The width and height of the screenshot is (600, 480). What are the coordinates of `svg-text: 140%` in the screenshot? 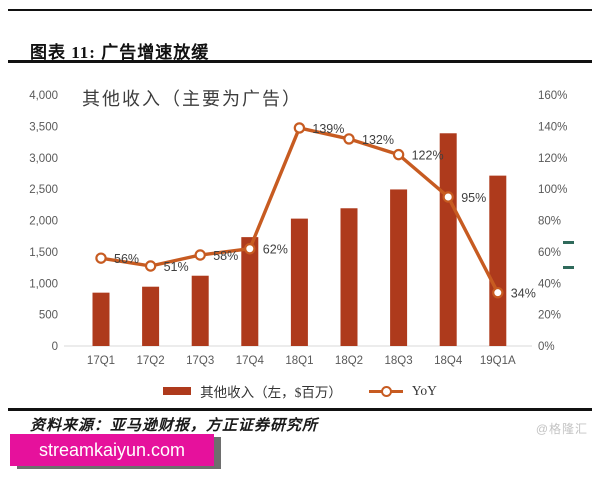 It's located at (552, 127).